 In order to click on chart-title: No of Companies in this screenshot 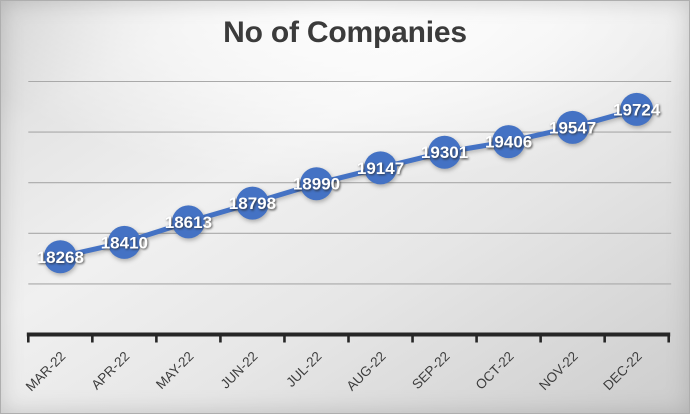, I will do `click(345, 32)`.